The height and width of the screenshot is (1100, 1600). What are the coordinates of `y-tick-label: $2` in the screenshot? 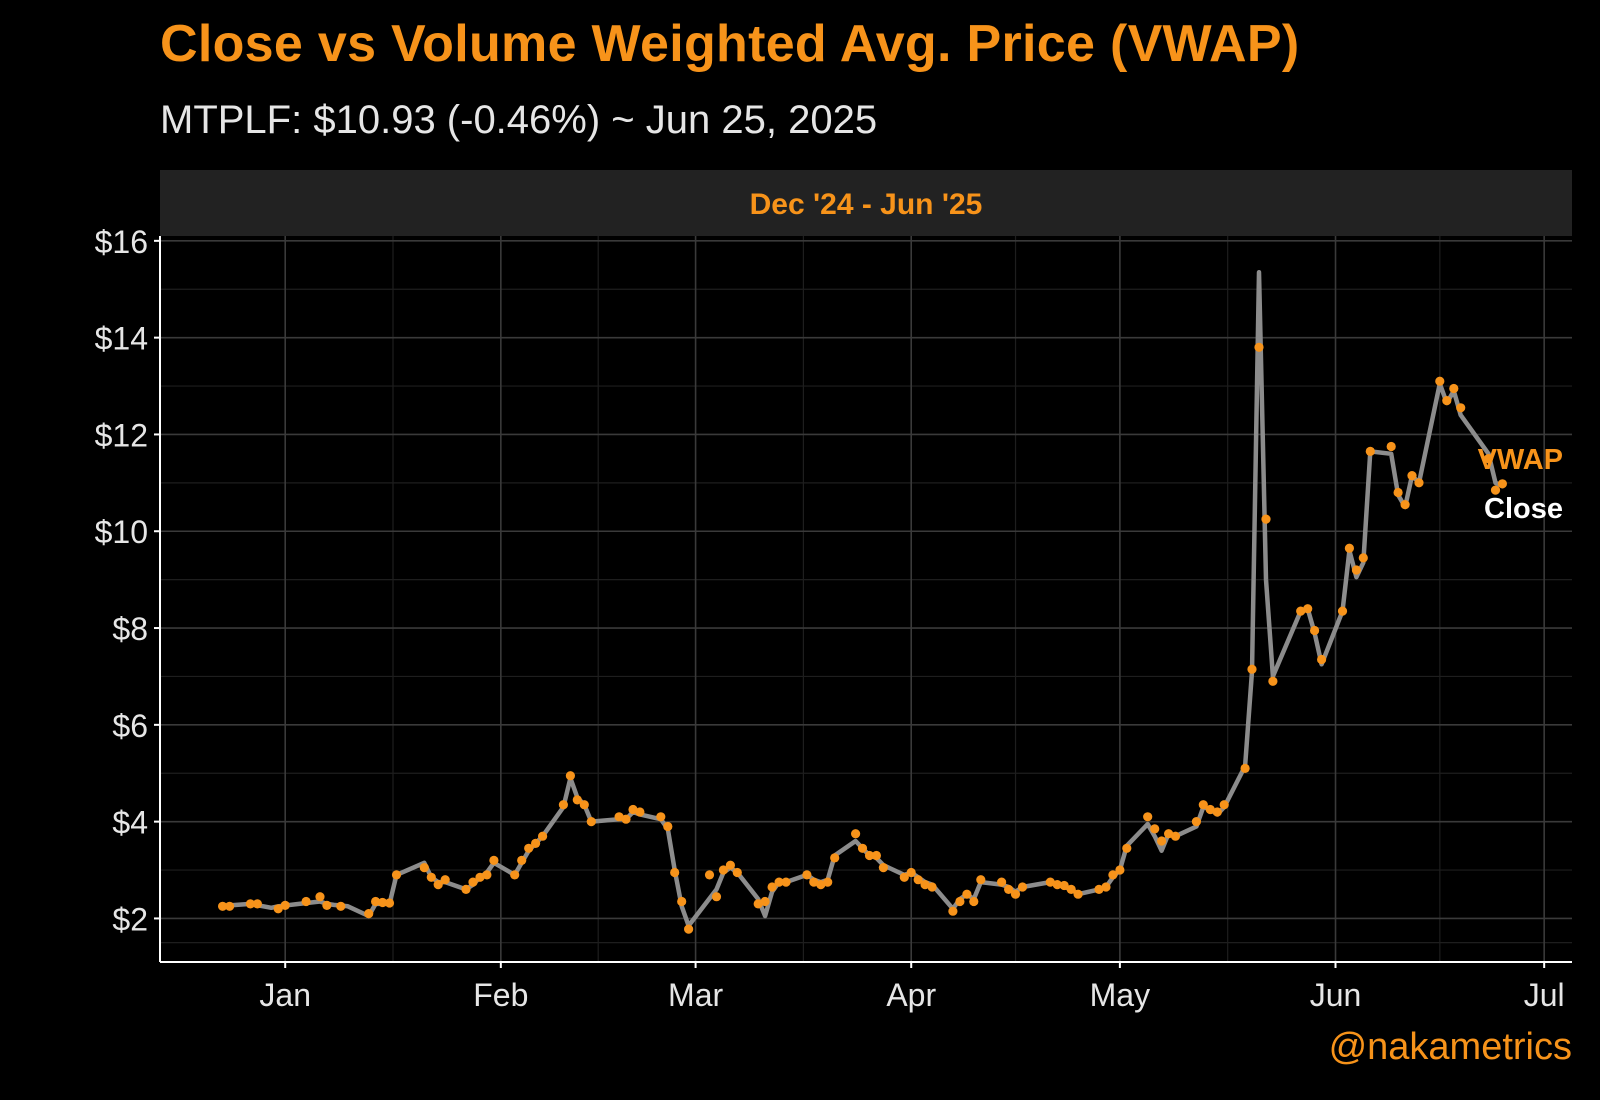 It's located at (130, 919).